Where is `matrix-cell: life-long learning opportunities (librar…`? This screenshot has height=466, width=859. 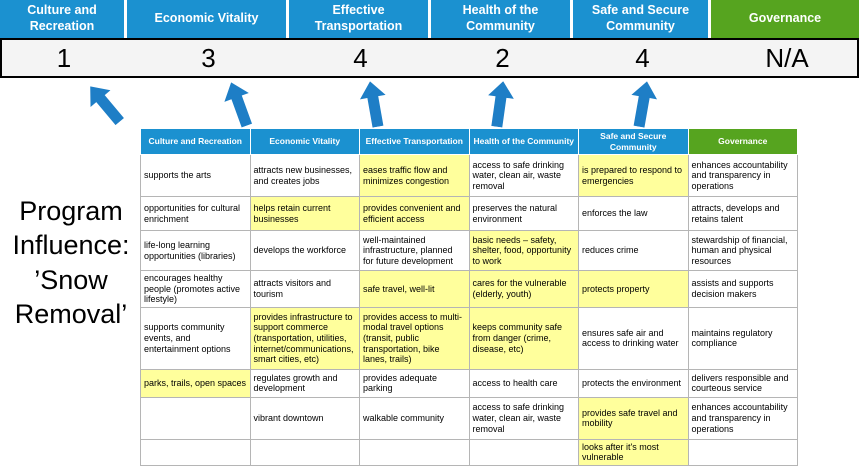 matrix-cell: life-long learning opportunities (librar… is located at coordinates (195, 250).